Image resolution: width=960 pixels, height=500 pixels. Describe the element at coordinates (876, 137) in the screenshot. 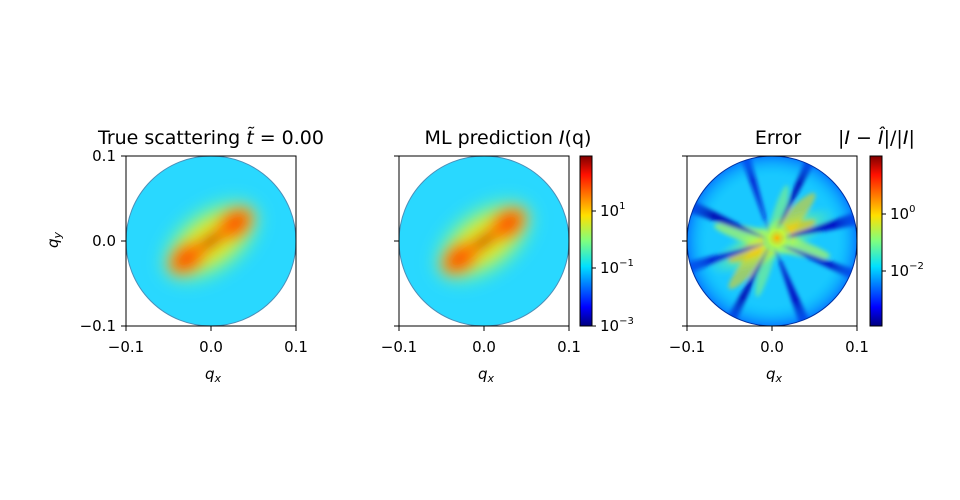

I see `colorbar-3-title: |I − Î|/|I|` at that location.